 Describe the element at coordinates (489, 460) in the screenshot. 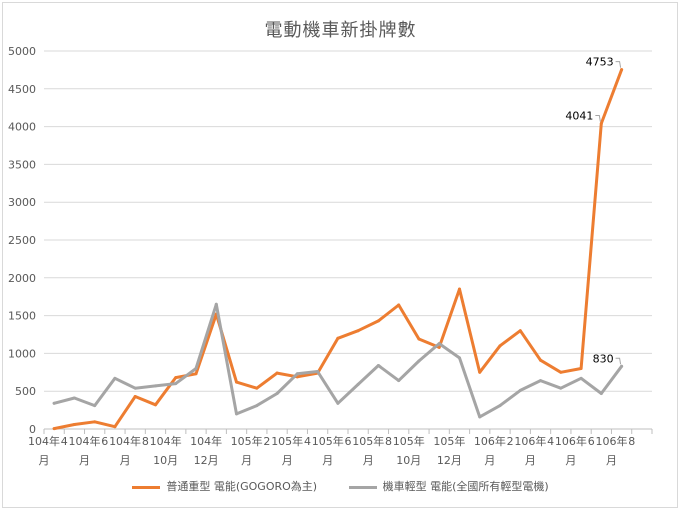

I see `x-tick-sublabel-22: 月` at that location.